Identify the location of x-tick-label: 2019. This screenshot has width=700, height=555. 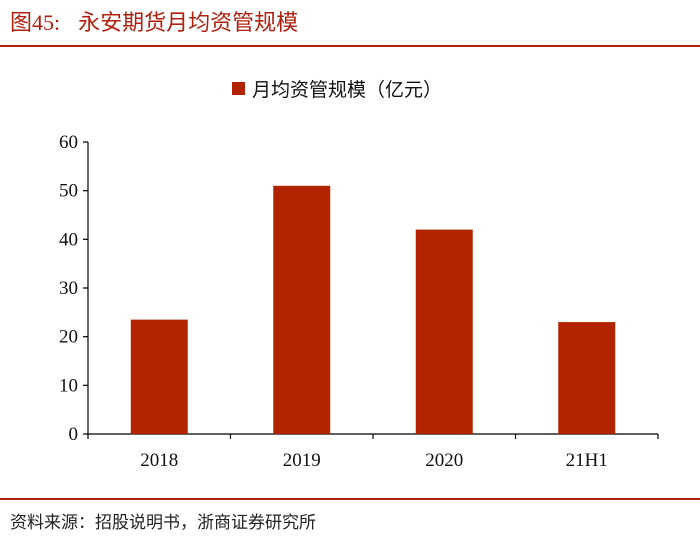
(302, 460).